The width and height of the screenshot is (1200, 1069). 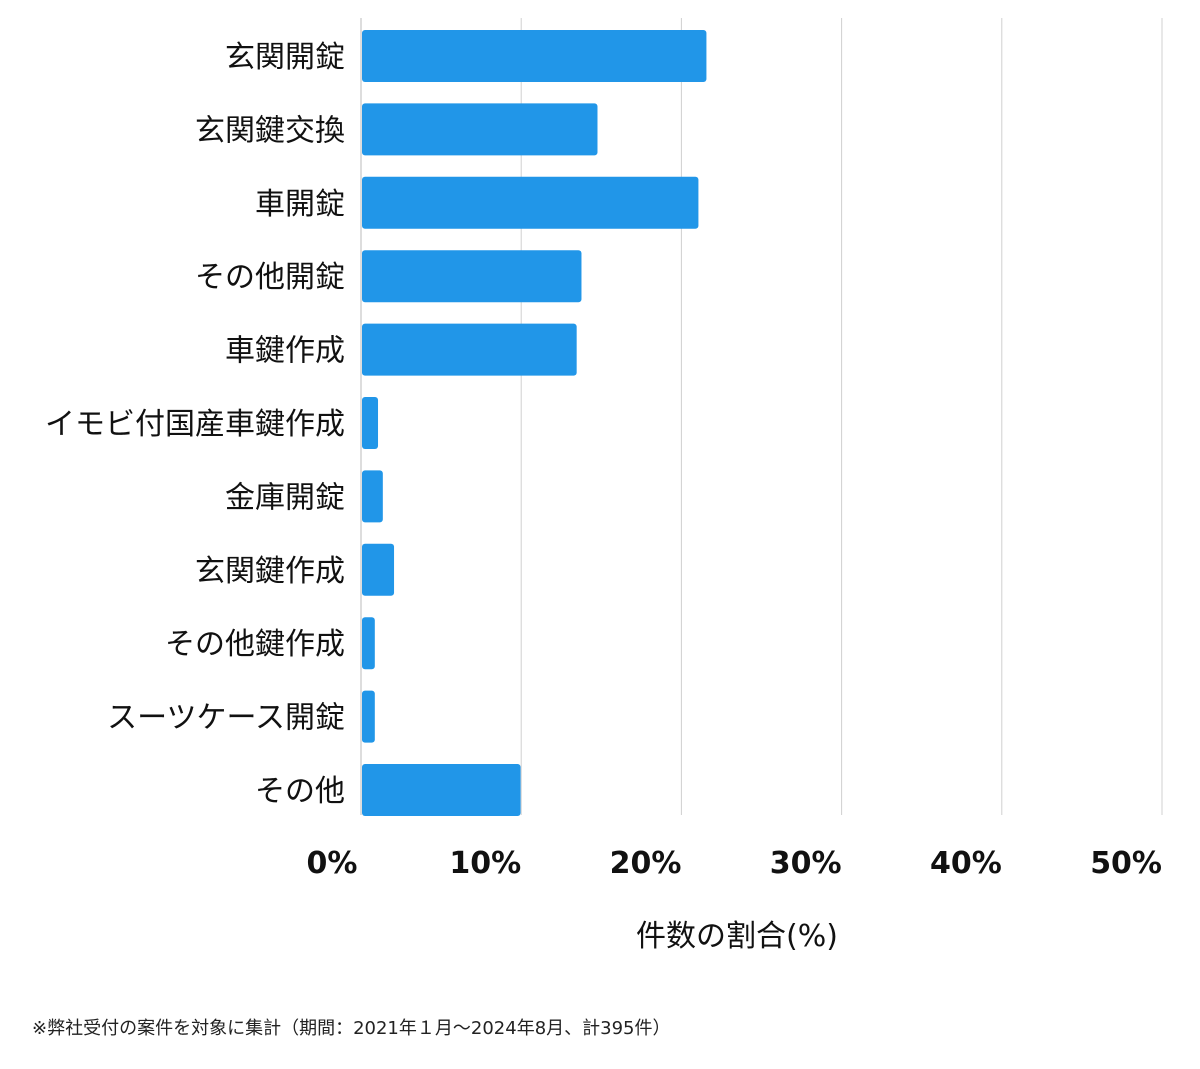 I want to click on category-label: イモビ付国産車鍵作成, so click(x=195, y=424).